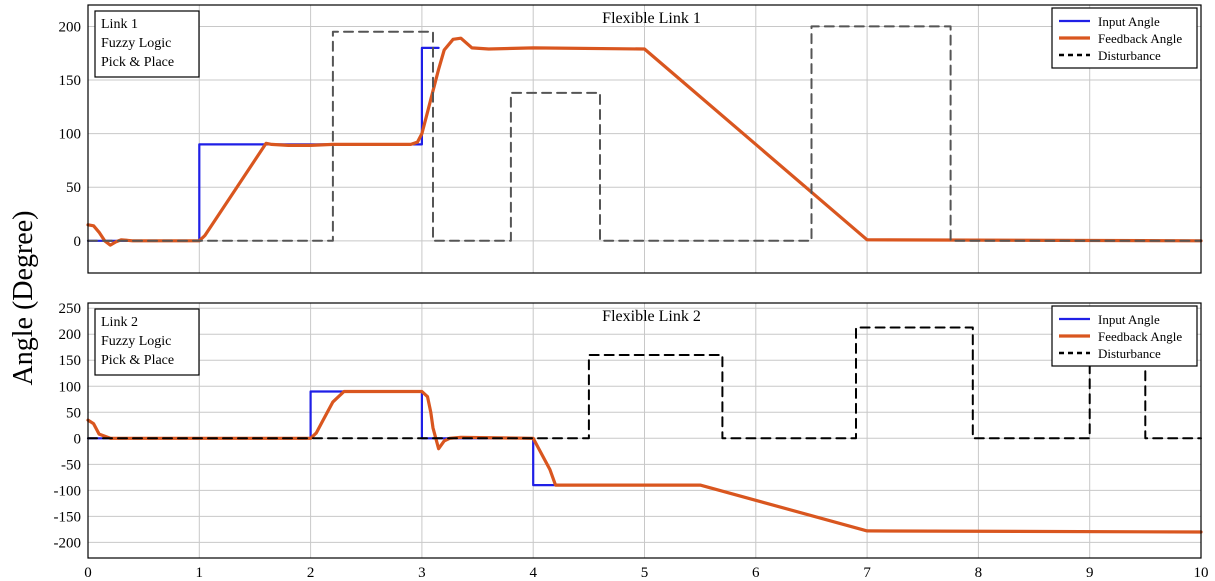 The height and width of the screenshot is (581, 1215). Describe the element at coordinates (200, 573) in the screenshot. I see `x-tick-label: 1` at that location.